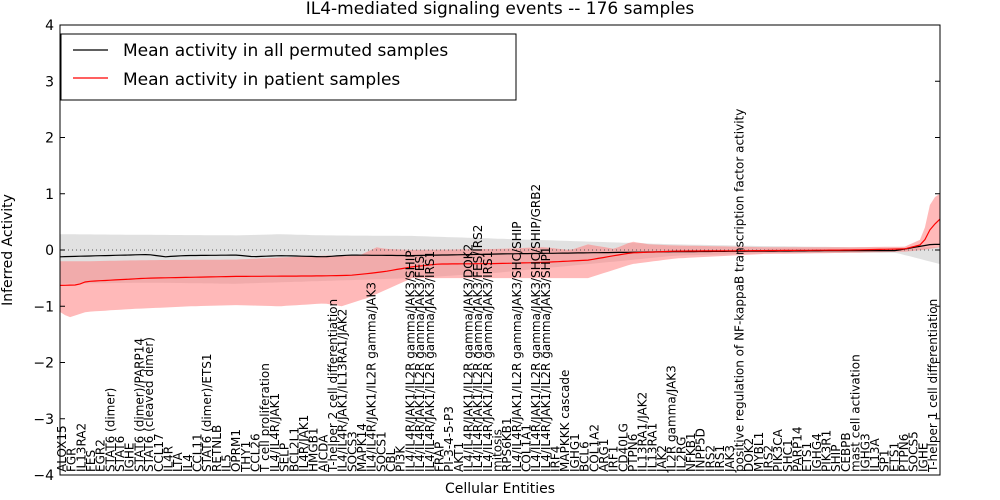  I want to click on x-category-label: SHC1, so click(788, 455).